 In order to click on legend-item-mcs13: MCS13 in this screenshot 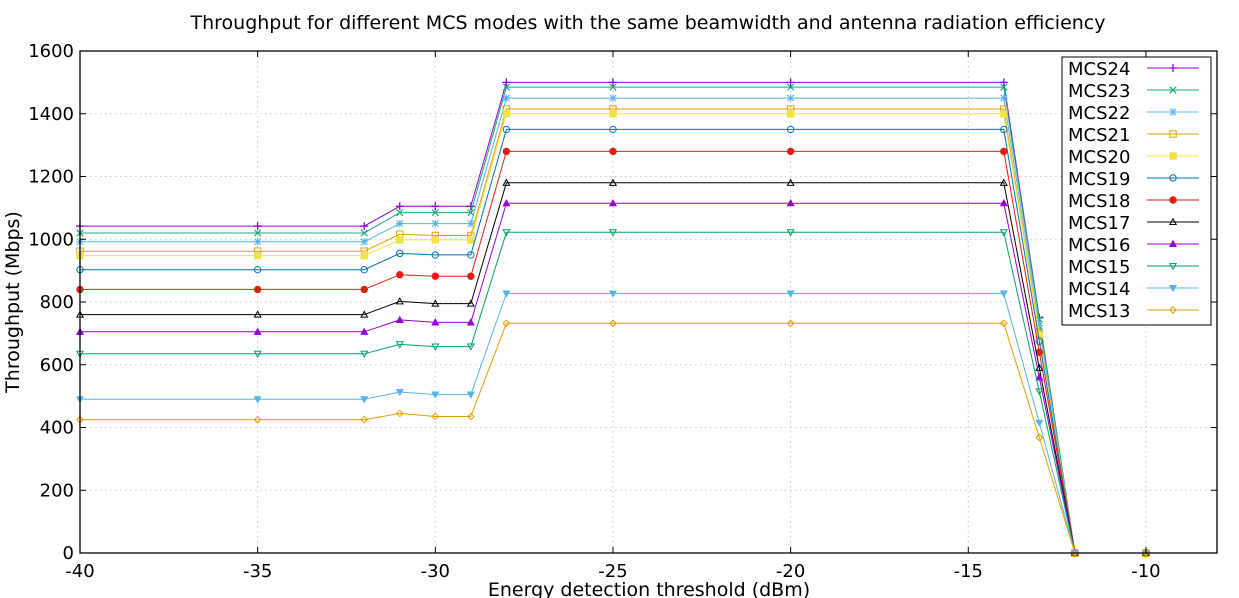, I will do `click(1133, 311)`.